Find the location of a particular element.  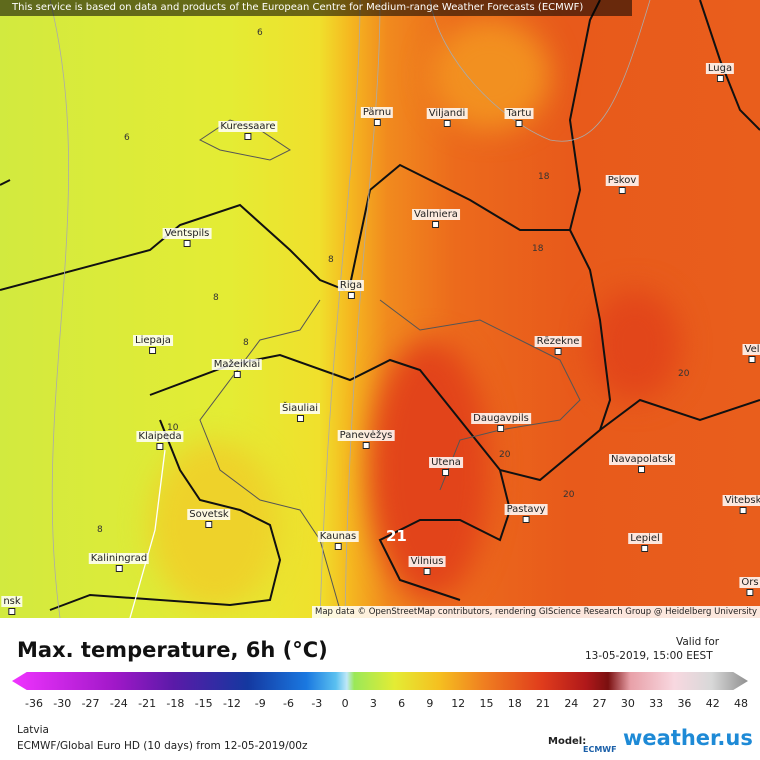

title: Max. temperature, 6h (°C) is located at coordinates (172, 650).